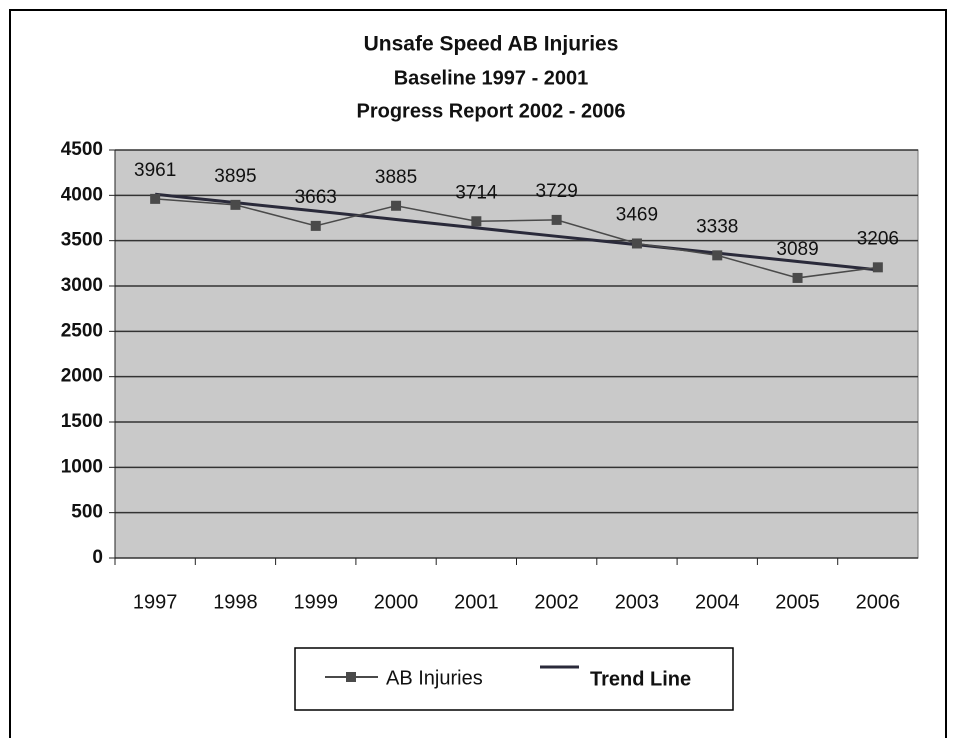 This screenshot has width=953, height=743. I want to click on chart-subtitle: Baseline 1997 - 2001, so click(491, 78).